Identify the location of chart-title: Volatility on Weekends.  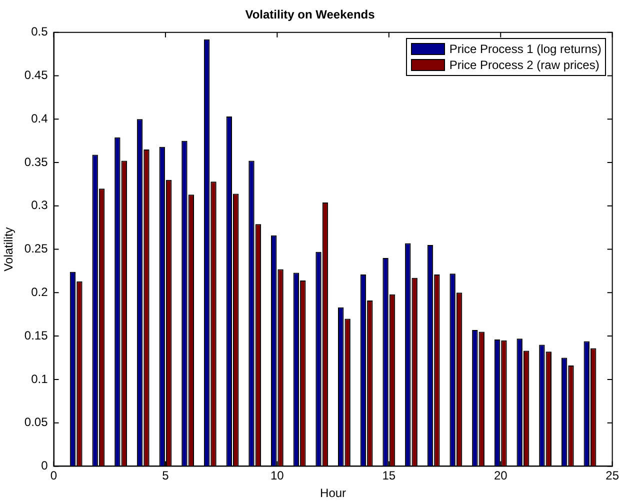
(310, 15).